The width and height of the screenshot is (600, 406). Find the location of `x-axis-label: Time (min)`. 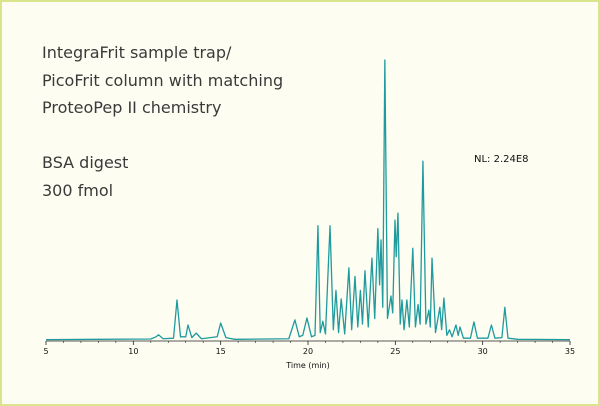

x-axis-label: Time (min) is located at coordinates (307, 365).